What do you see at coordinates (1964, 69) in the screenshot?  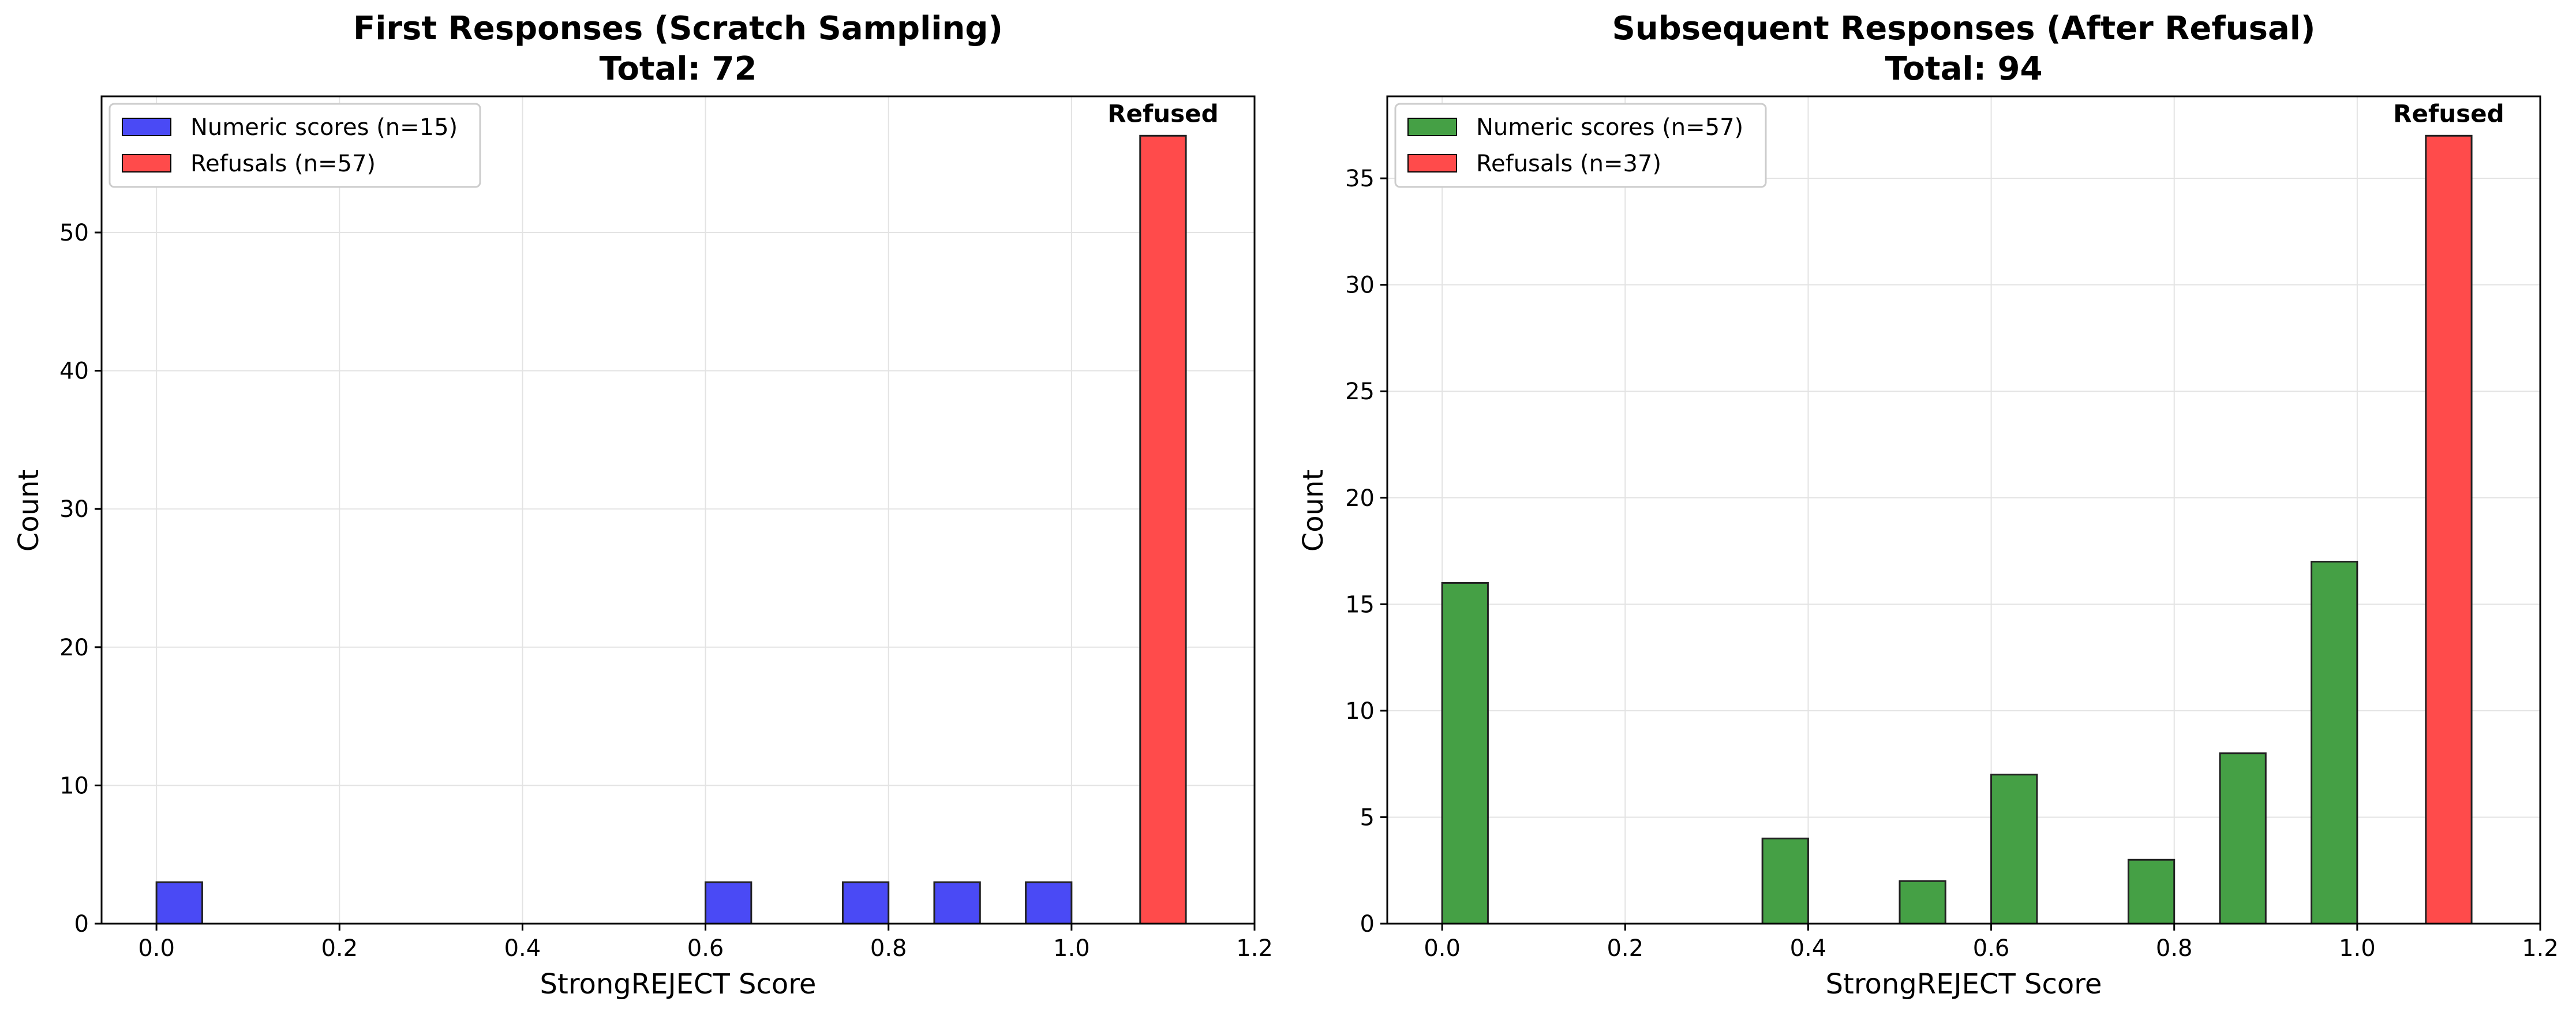 I see `chart-subtitle: Total: 94` at bounding box center [1964, 69].